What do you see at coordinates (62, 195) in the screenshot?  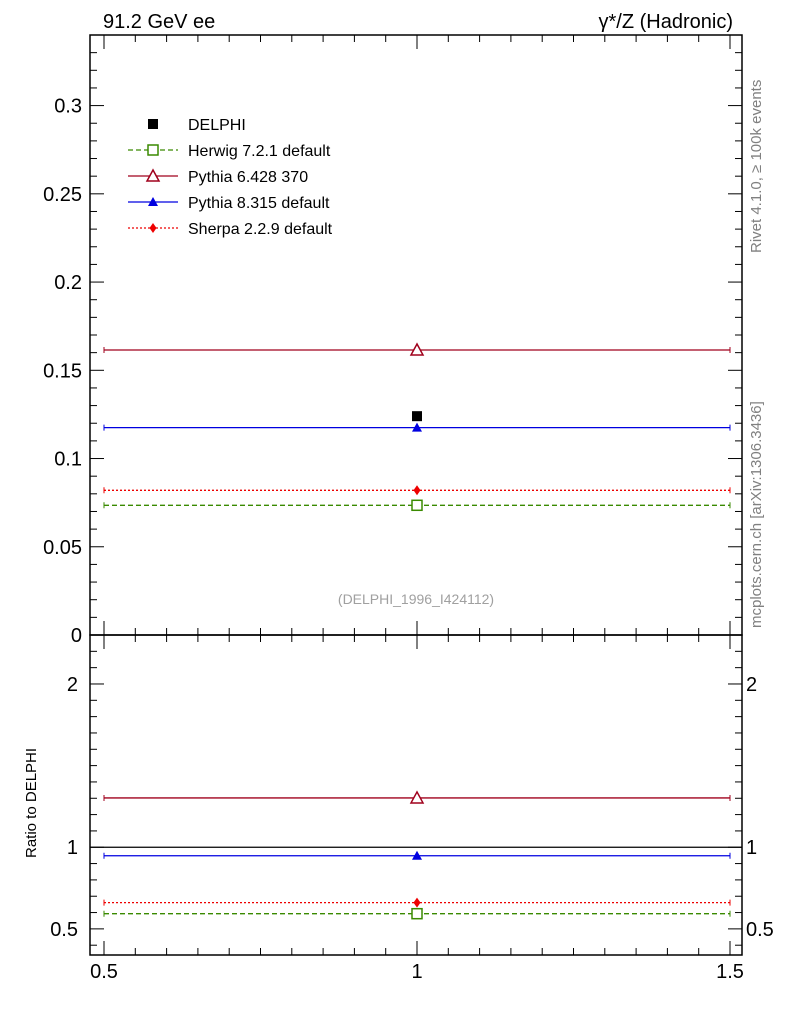 I see `main-y-tick-label: 0.25` at bounding box center [62, 195].